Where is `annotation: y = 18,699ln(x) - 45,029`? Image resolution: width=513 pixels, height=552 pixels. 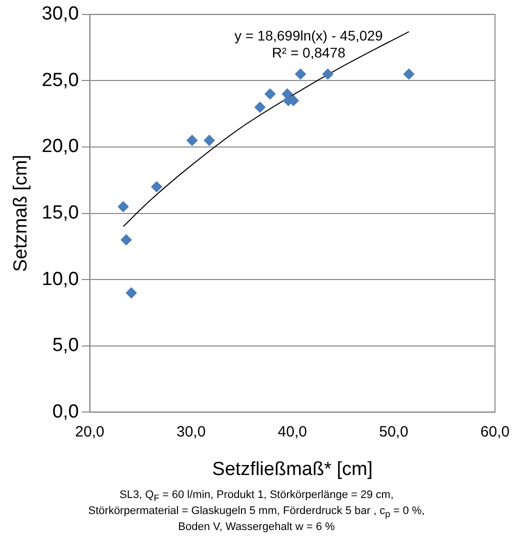 annotation: y = 18,699ln(x) - 45,029 is located at coordinates (308, 35).